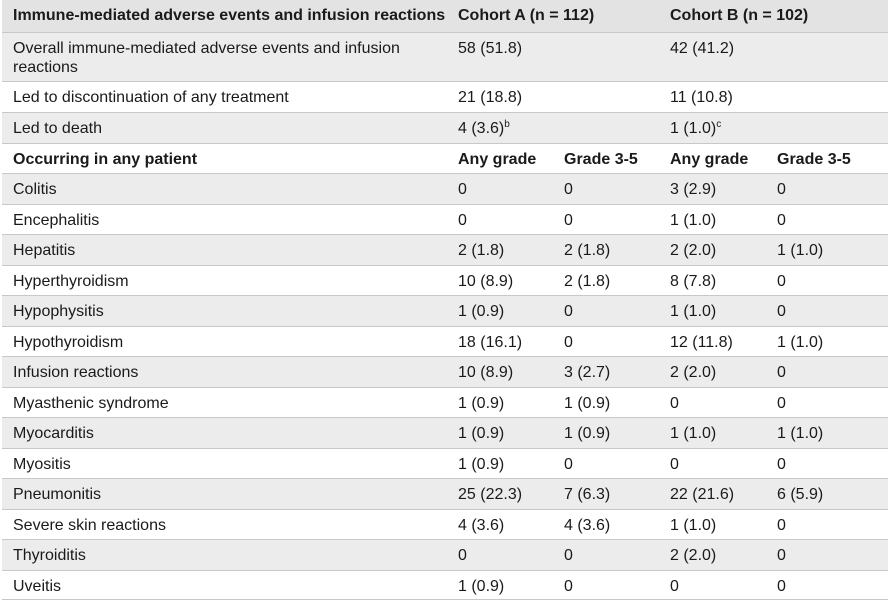 Image resolution: width=890 pixels, height=600 pixels. Describe the element at coordinates (702, 494) in the screenshot. I see `cohort-b-any-grade: 22 (21.6)` at that location.